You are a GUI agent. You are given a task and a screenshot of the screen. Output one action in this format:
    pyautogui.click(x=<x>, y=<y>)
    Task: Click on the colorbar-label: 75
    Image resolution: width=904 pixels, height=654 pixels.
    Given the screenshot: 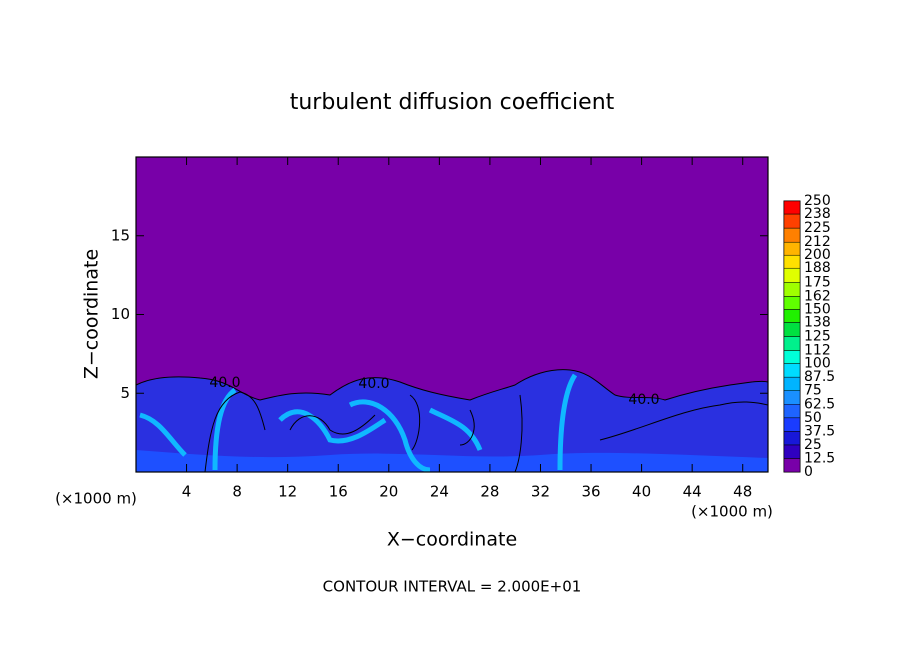 What is the action you would take?
    pyautogui.click(x=813, y=391)
    